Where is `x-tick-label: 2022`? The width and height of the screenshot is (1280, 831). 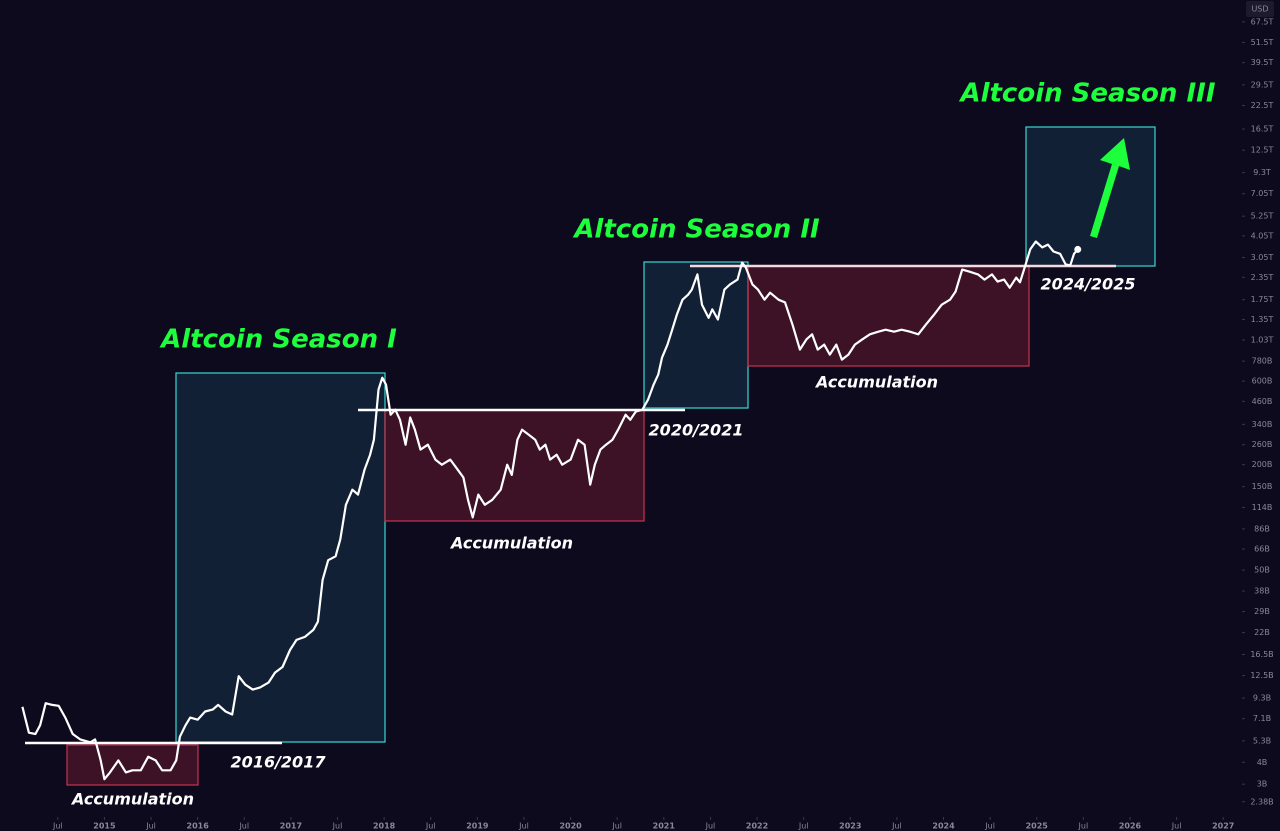
x-tick-label: 2022 is located at coordinates (757, 826).